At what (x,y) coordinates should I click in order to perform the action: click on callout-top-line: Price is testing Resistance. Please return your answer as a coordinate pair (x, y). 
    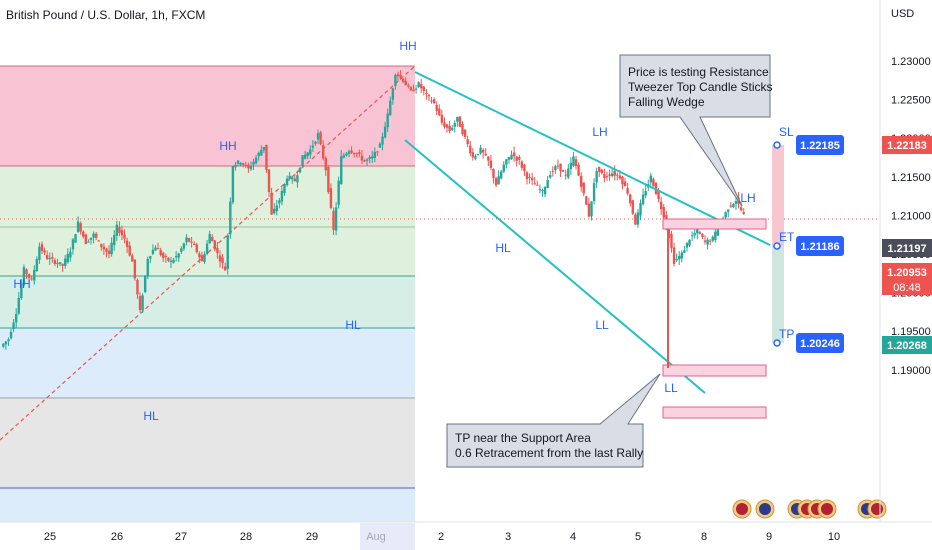
    Looking at the image, I should click on (698, 72).